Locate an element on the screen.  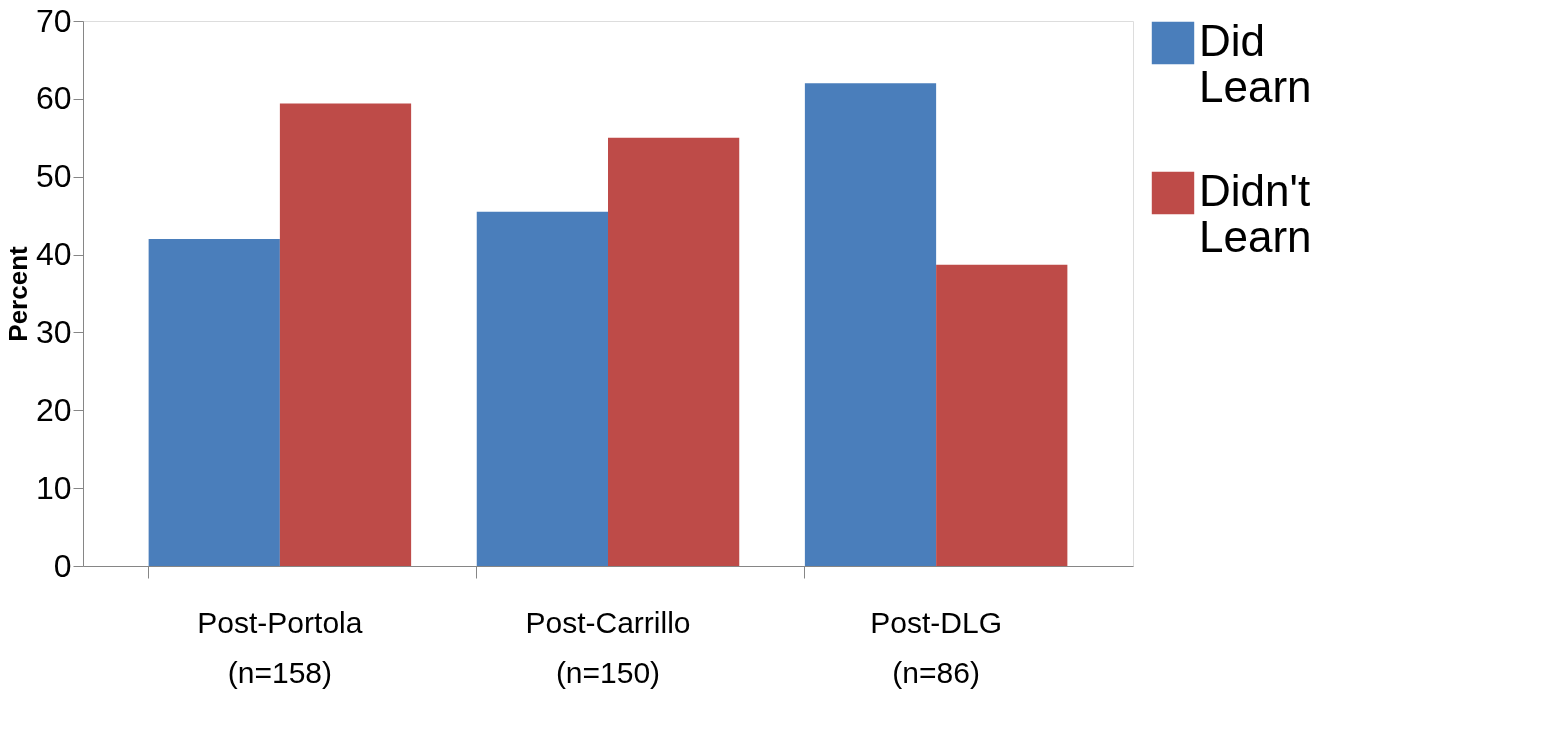
y-tick-label: 40 is located at coordinates (53, 254).